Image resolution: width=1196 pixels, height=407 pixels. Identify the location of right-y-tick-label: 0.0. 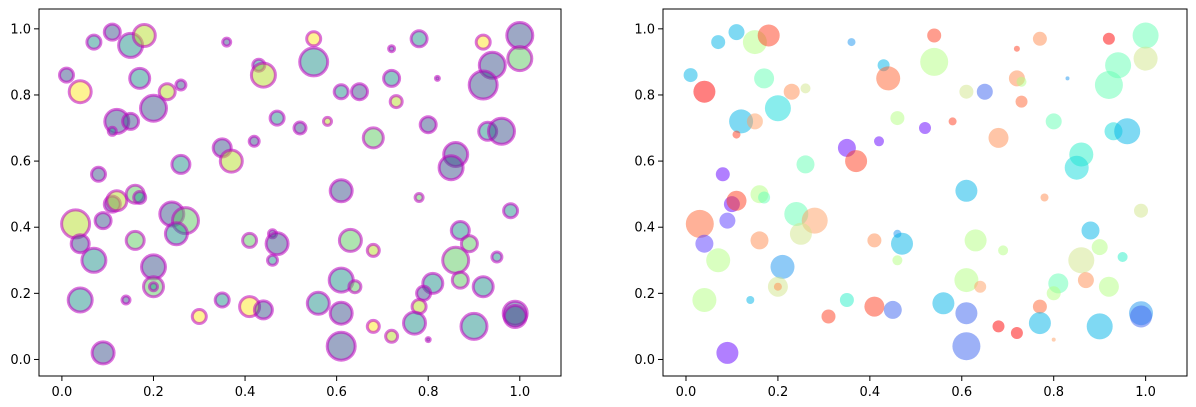
(644, 360).